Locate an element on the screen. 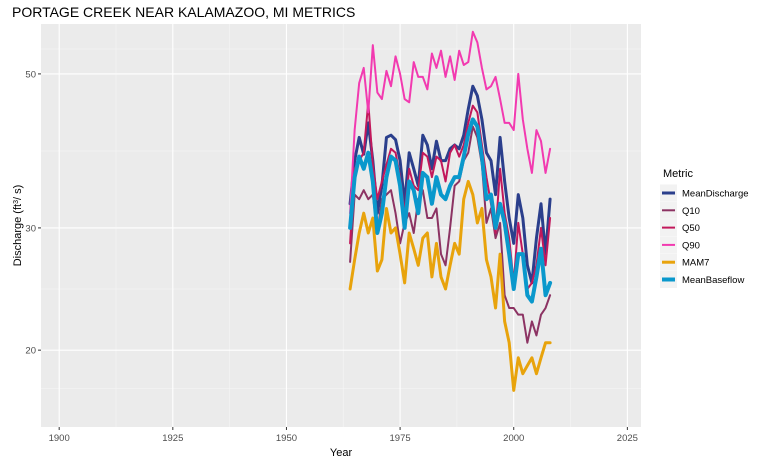  series-line-MeanBaseflow is located at coordinates (450, 210).